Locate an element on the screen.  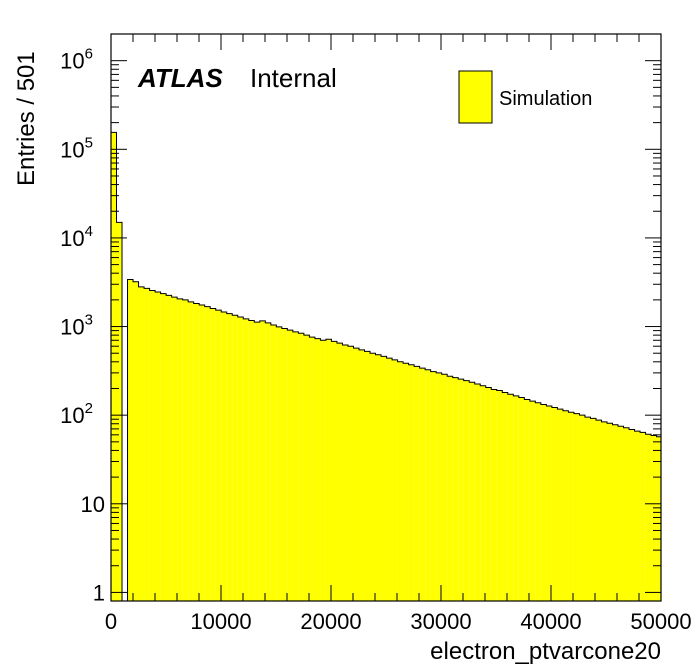
x-tick-label: 0 is located at coordinates (111, 621).